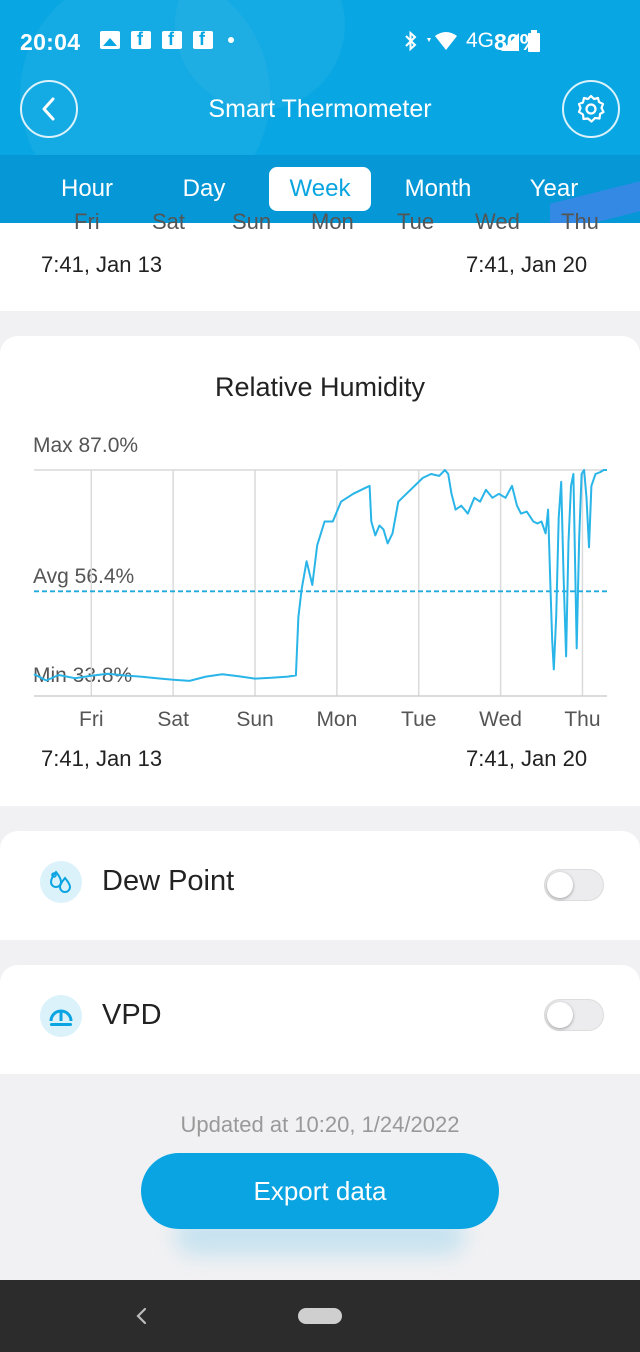  What do you see at coordinates (320, 1191) in the screenshot?
I see `export-data-button: Export data` at bounding box center [320, 1191].